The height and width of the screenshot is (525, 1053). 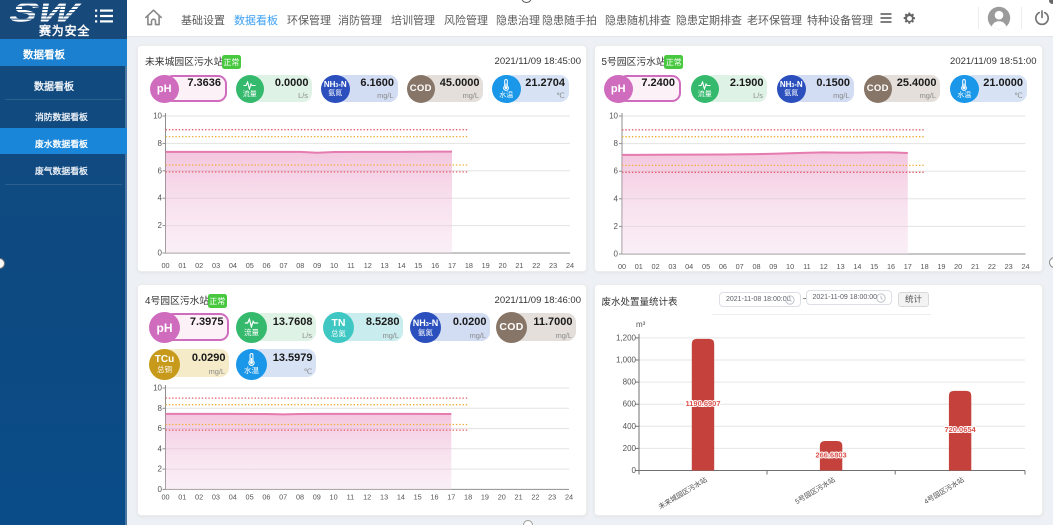 What do you see at coordinates (943, 490) in the screenshot?
I see `svg-text: 4号园区污水站` at bounding box center [943, 490].